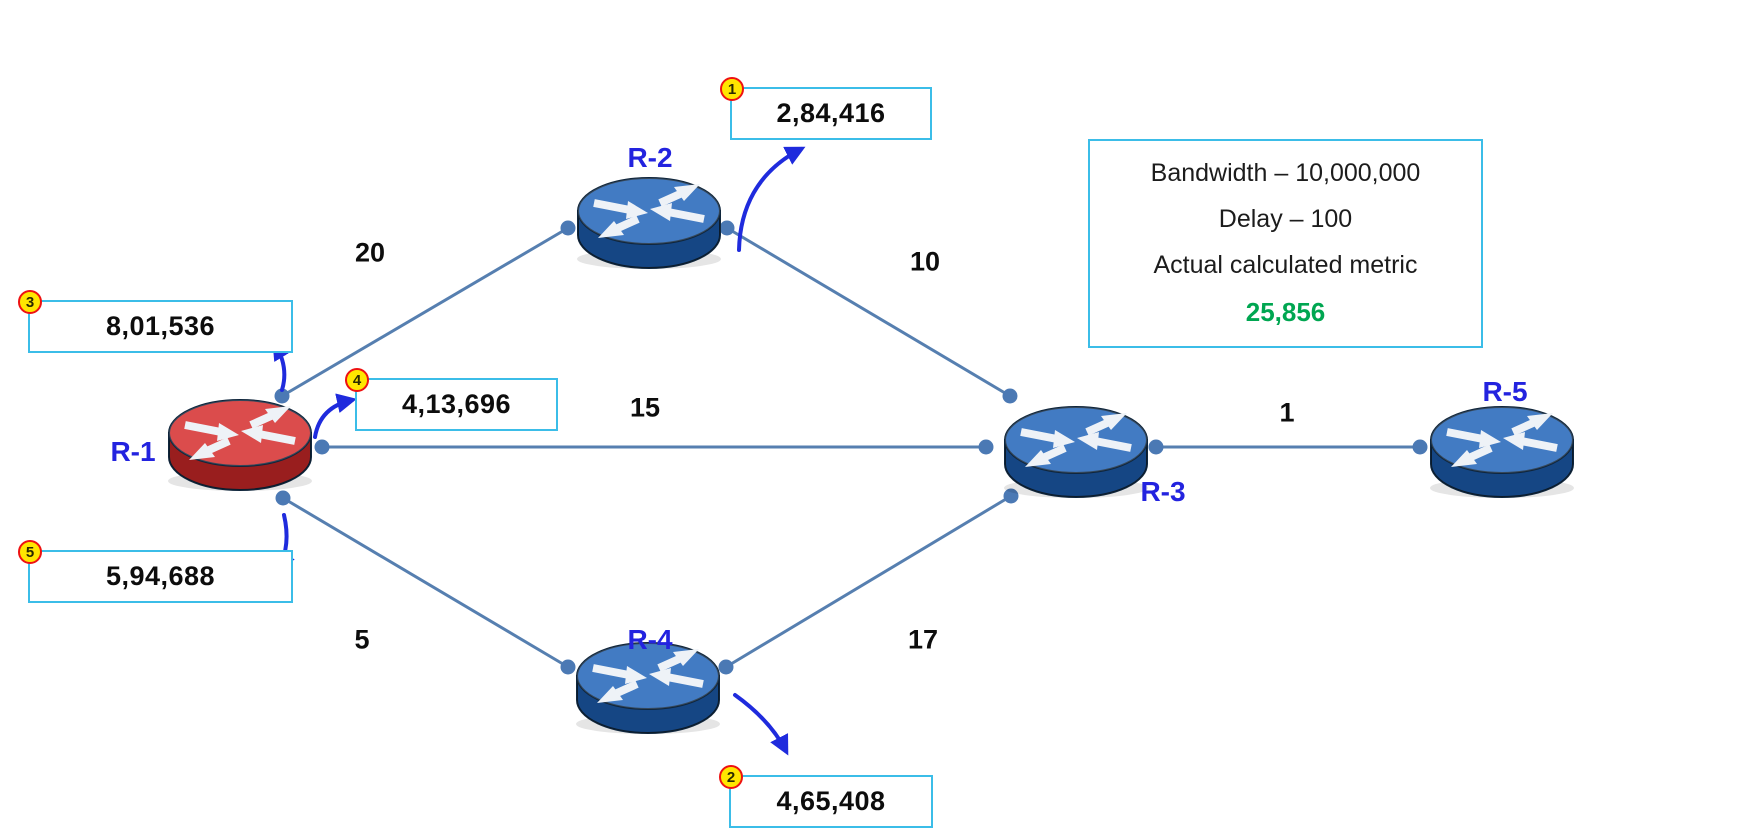  Describe the element at coordinates (133, 451) in the screenshot. I see `router-label-r1: R-1` at that location.